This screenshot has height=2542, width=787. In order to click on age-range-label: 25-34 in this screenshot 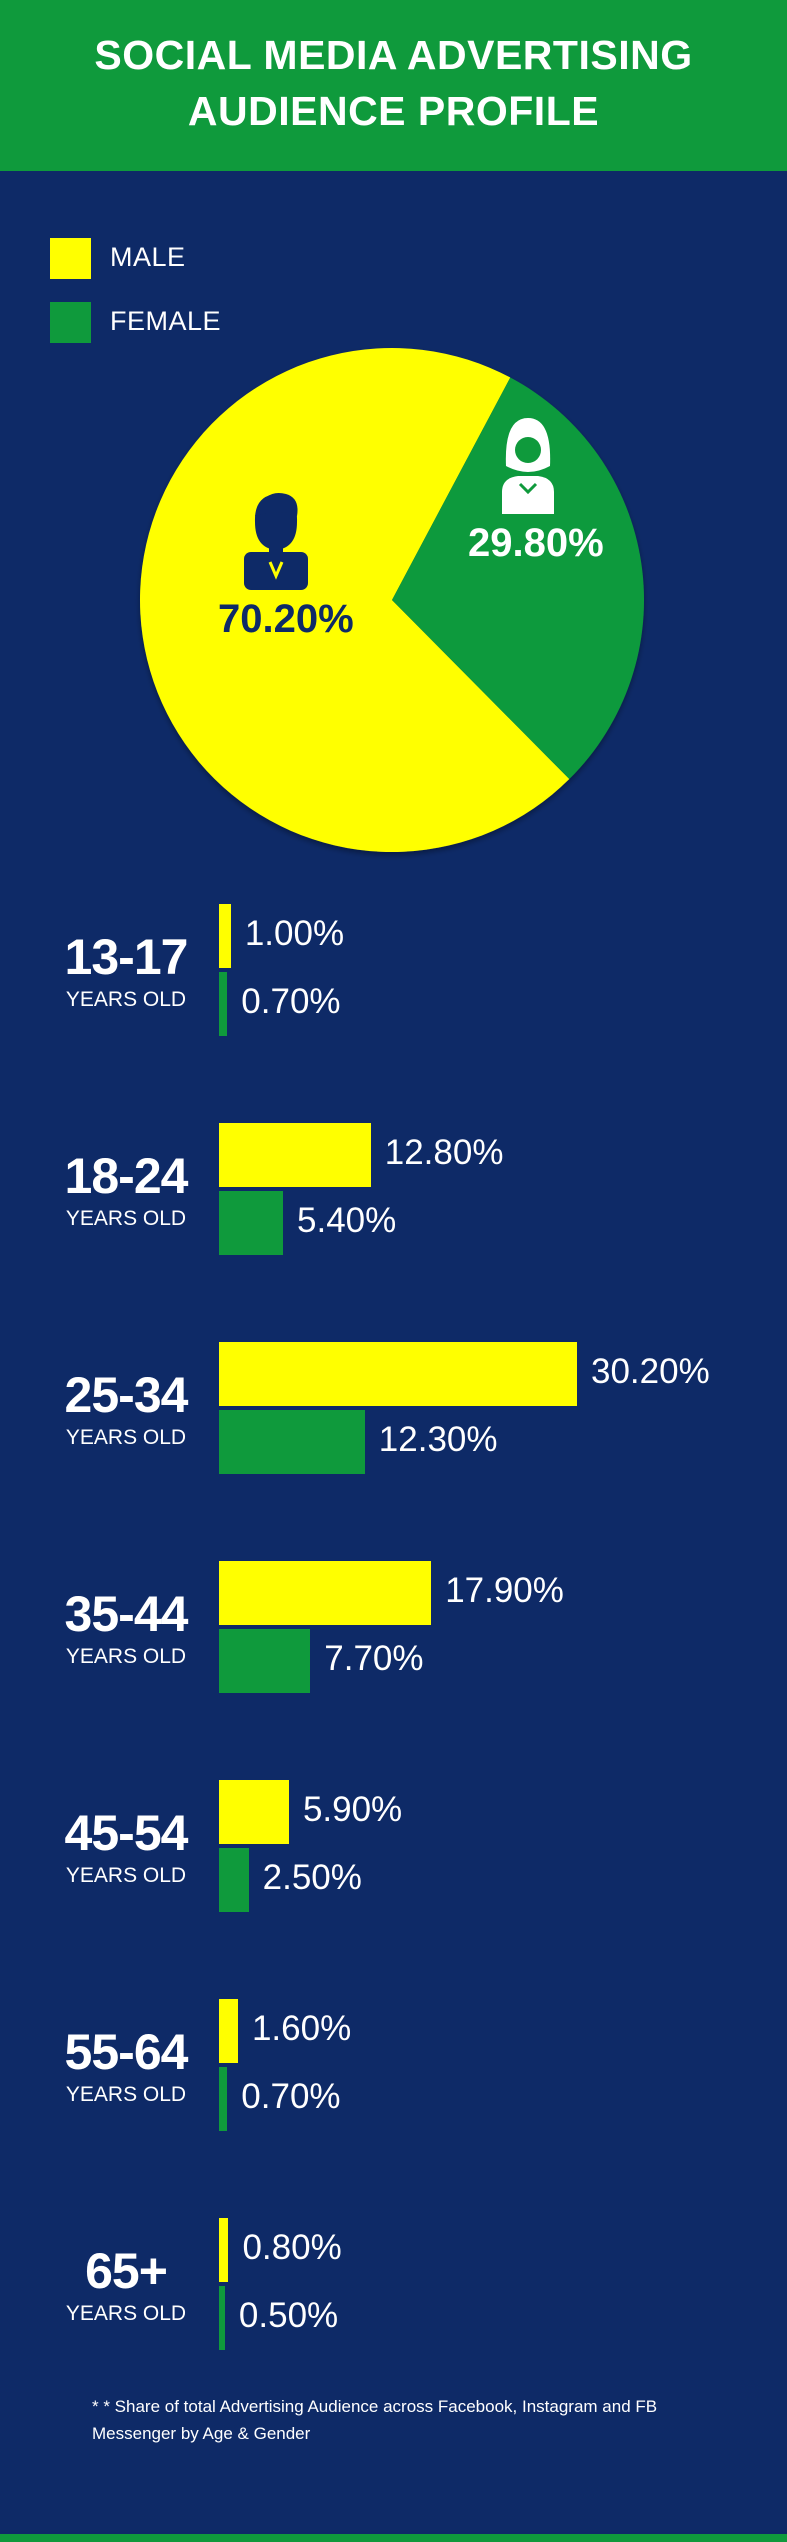, I will do `click(126, 1395)`.